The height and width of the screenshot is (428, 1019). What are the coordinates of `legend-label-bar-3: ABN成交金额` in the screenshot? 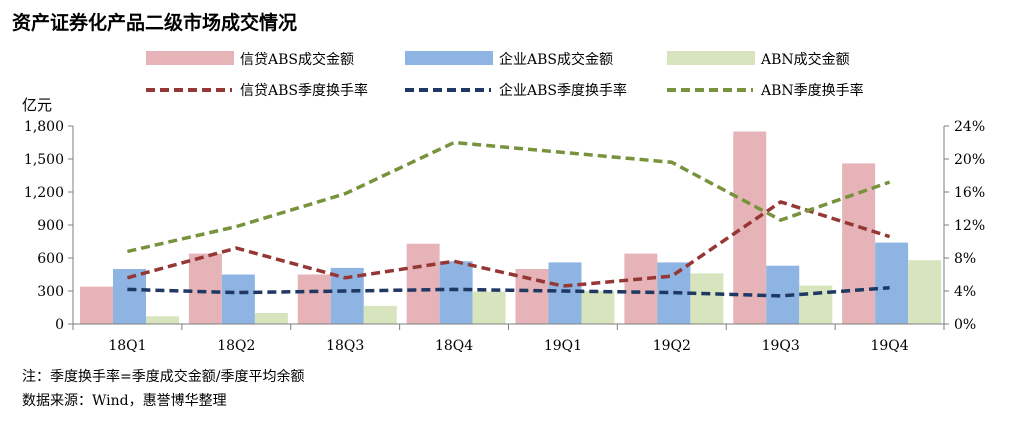 It's located at (805, 59).